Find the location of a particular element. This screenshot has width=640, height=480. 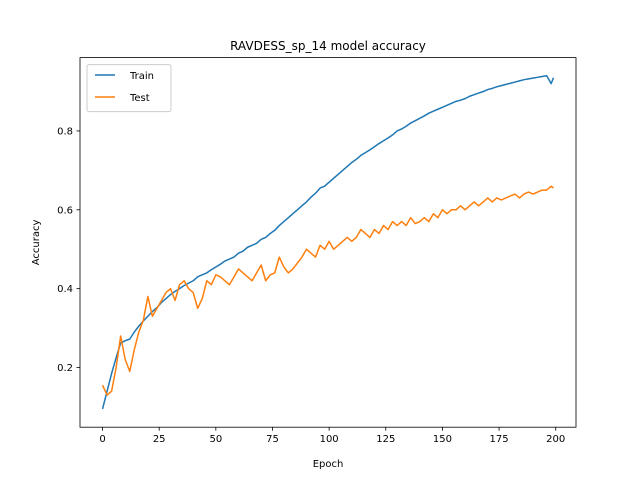

y-axis-ticks: 0.2 0.4 0.6 0.8 is located at coordinates (68, 250).